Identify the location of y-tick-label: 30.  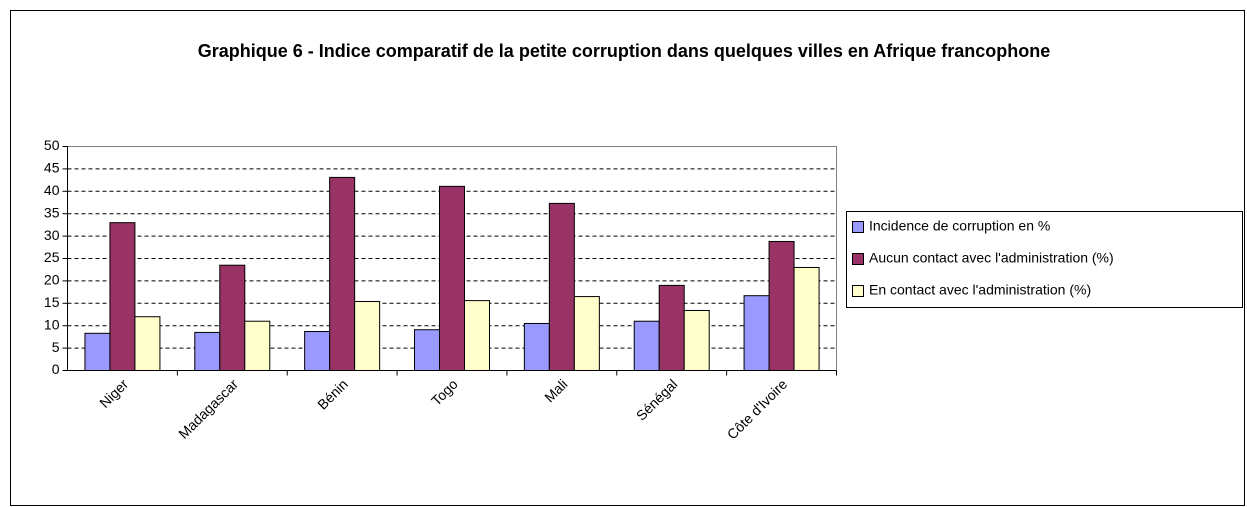
(52, 235).